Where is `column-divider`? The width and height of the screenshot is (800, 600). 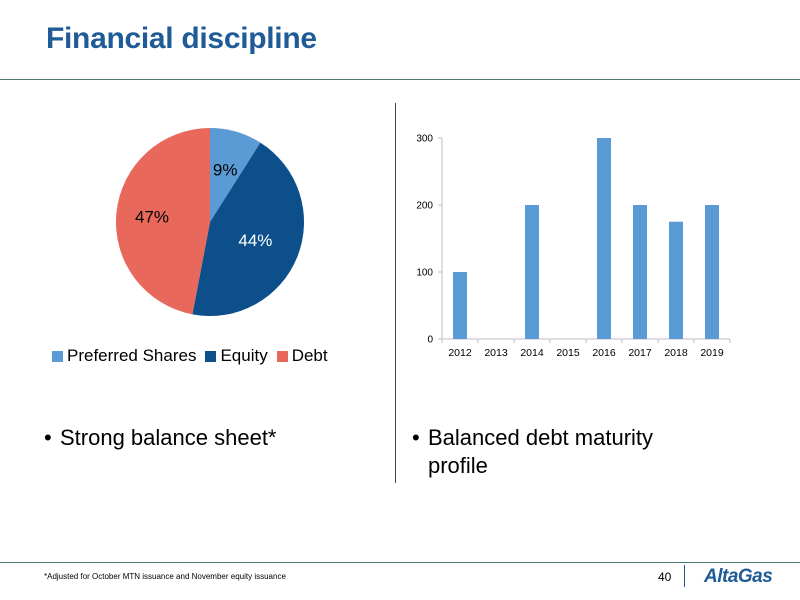 column-divider is located at coordinates (395, 293).